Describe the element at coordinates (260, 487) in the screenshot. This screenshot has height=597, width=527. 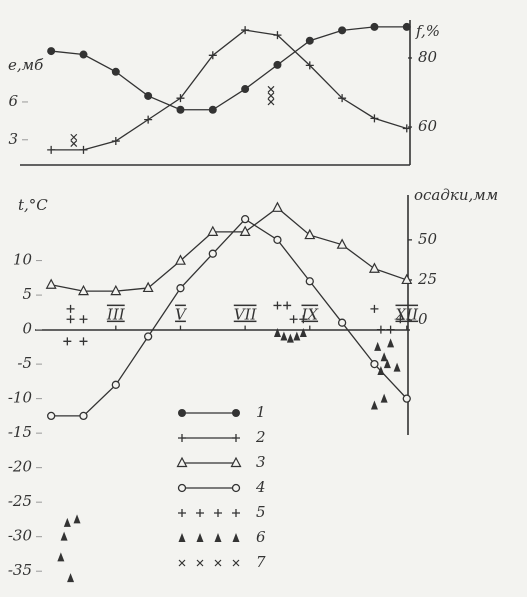
I see `legend-label: 4` at that location.